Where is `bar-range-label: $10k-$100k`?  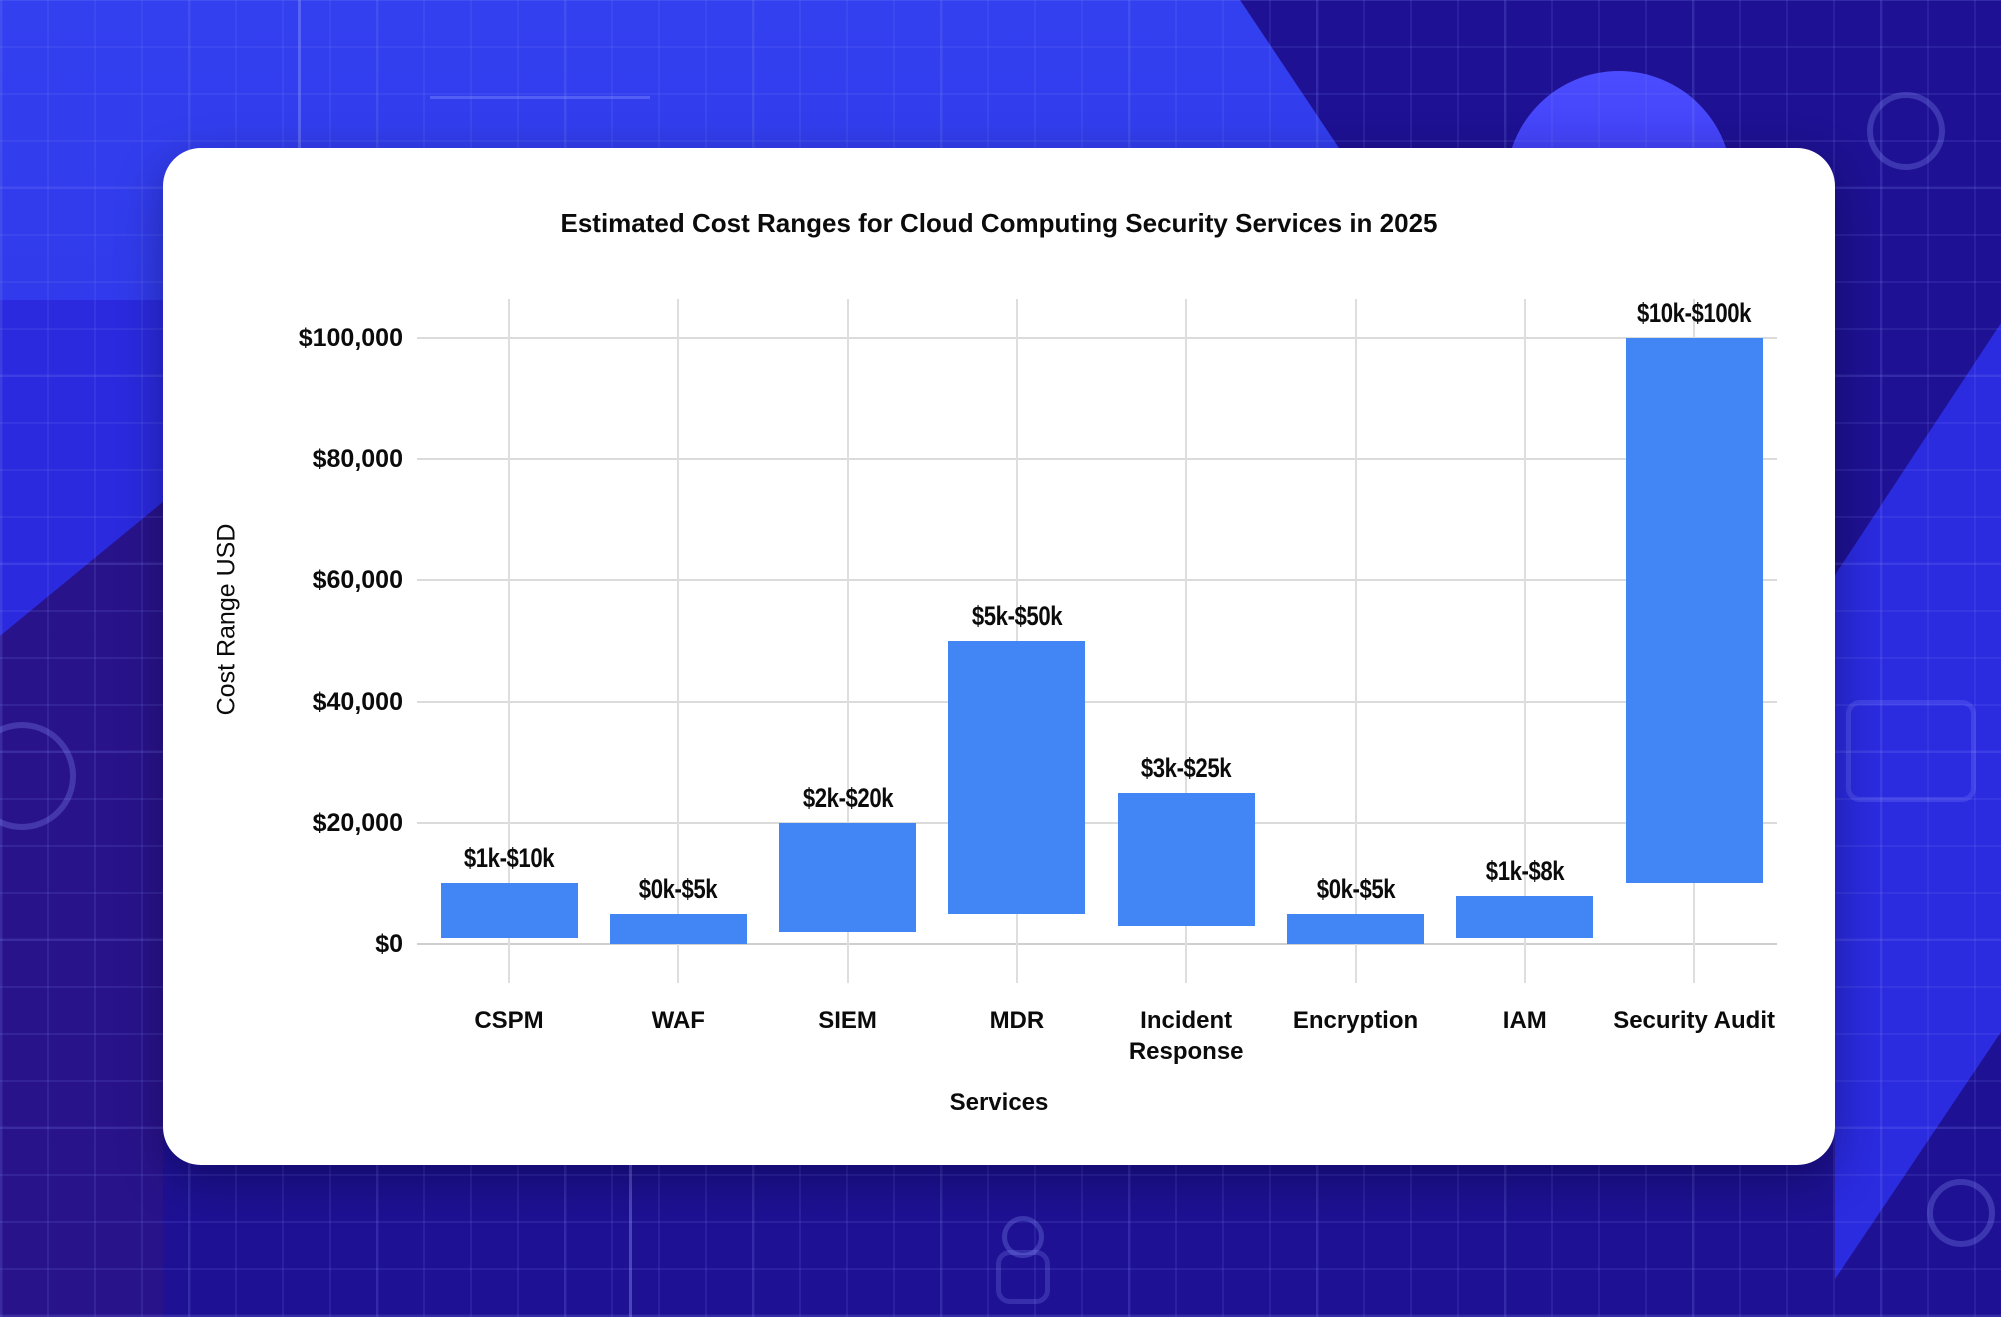 bar-range-label: $10k-$100k is located at coordinates (1694, 313).